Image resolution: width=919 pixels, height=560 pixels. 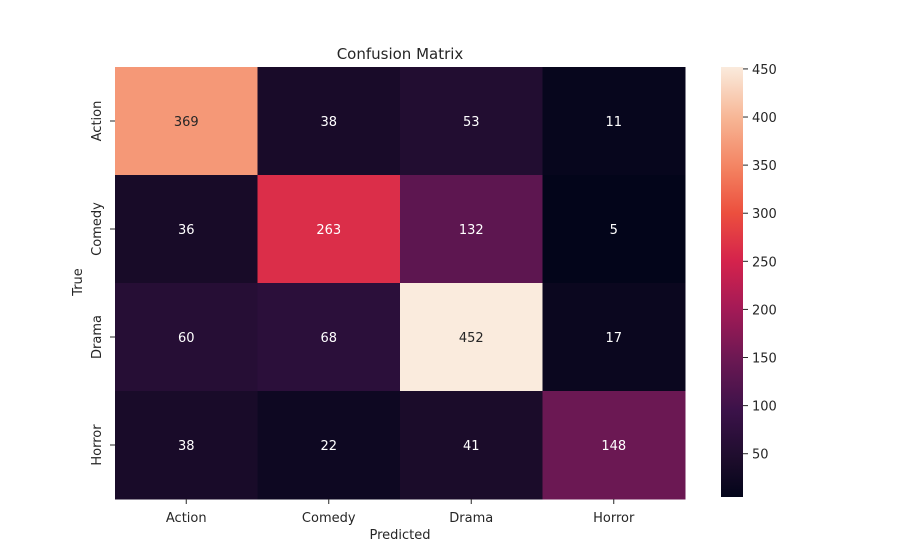 I want to click on y-tick-label: Horror, so click(x=97, y=445).